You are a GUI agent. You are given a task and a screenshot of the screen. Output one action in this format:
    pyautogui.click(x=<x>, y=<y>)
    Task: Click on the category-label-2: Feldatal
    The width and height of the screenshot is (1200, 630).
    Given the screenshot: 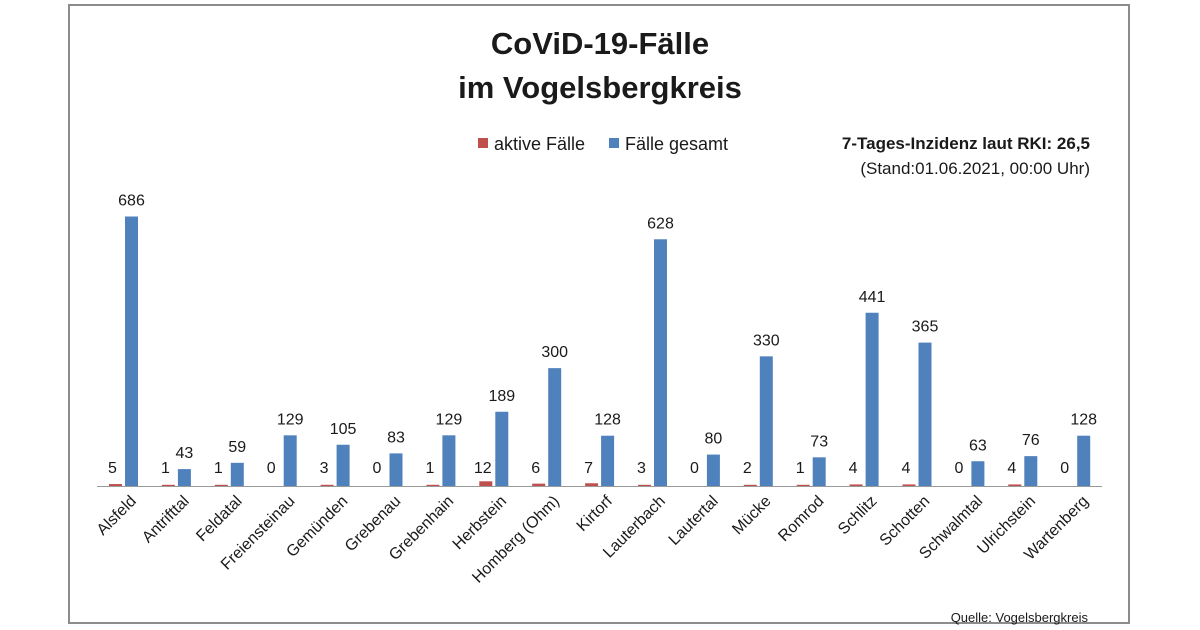 What is the action you would take?
    pyautogui.click(x=219, y=519)
    